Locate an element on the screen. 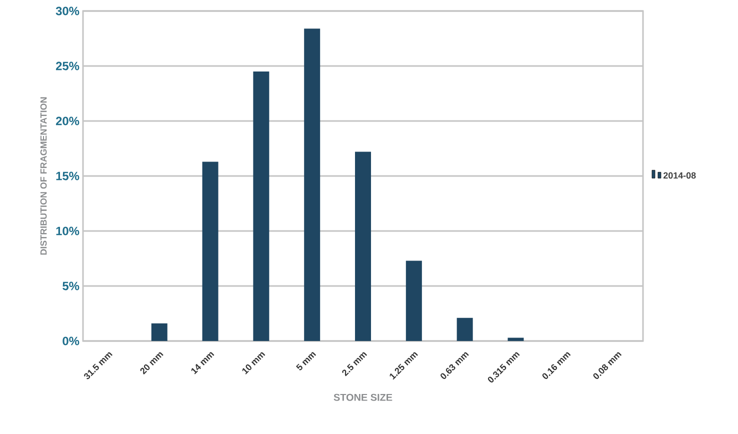 This screenshot has height=434, width=738. x-tick-label: 0.16 mm is located at coordinates (556, 365).